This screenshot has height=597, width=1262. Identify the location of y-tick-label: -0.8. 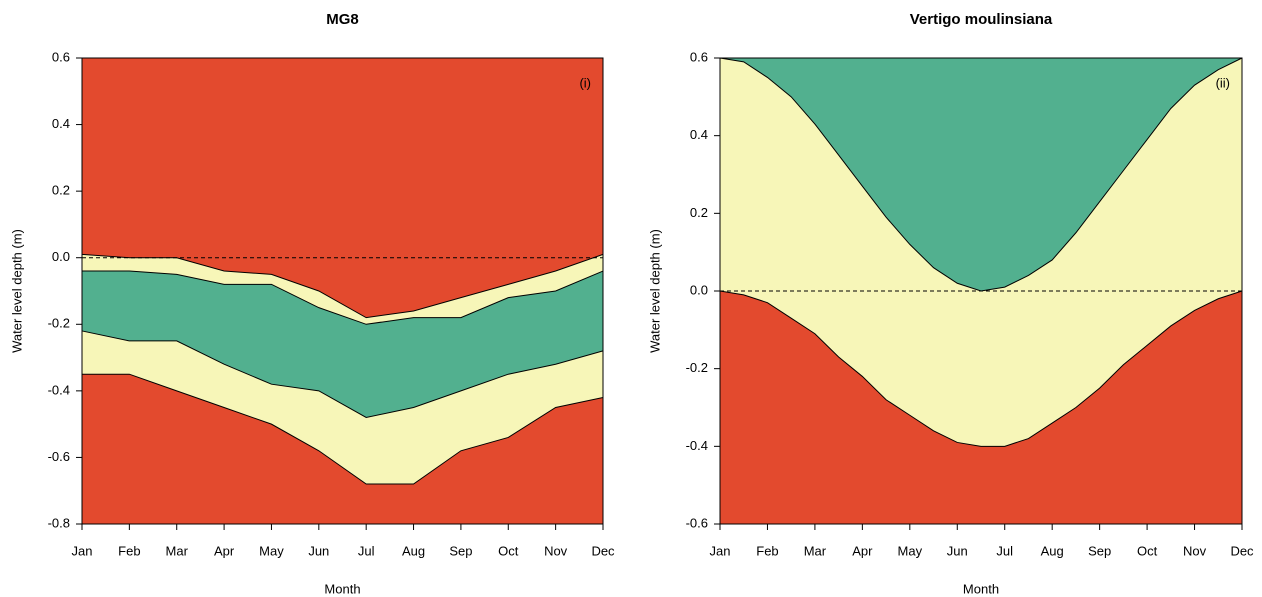
(59, 522).